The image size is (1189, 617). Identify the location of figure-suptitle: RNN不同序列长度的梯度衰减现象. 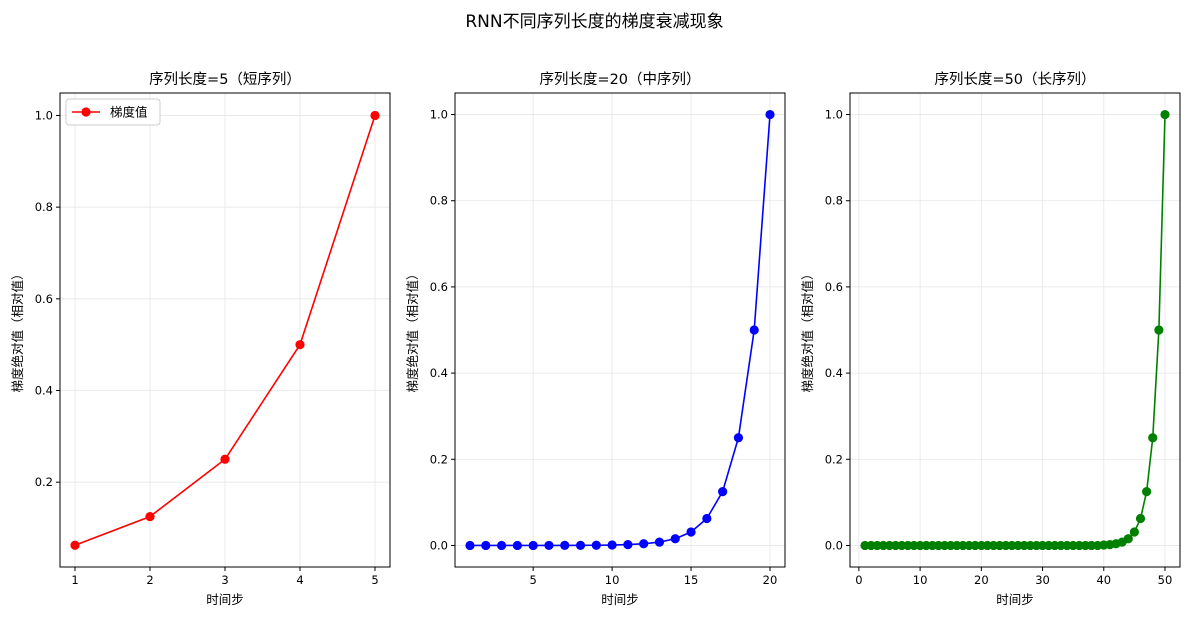
(594, 22).